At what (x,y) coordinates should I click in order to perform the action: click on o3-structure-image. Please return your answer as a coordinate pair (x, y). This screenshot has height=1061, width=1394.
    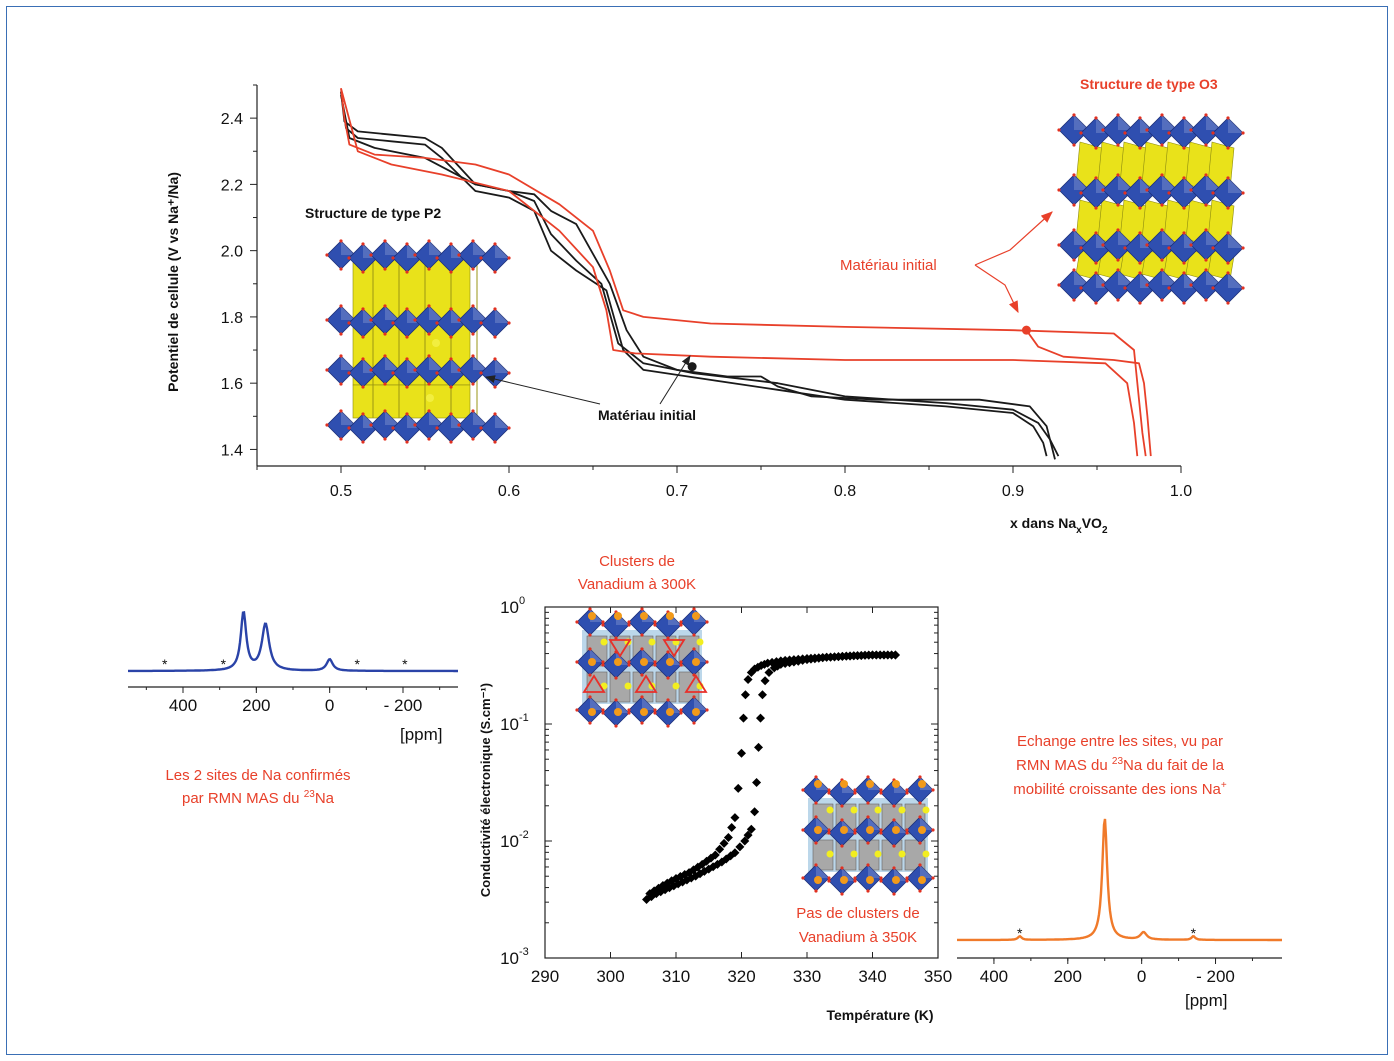
    Looking at the image, I should click on (1151, 209).